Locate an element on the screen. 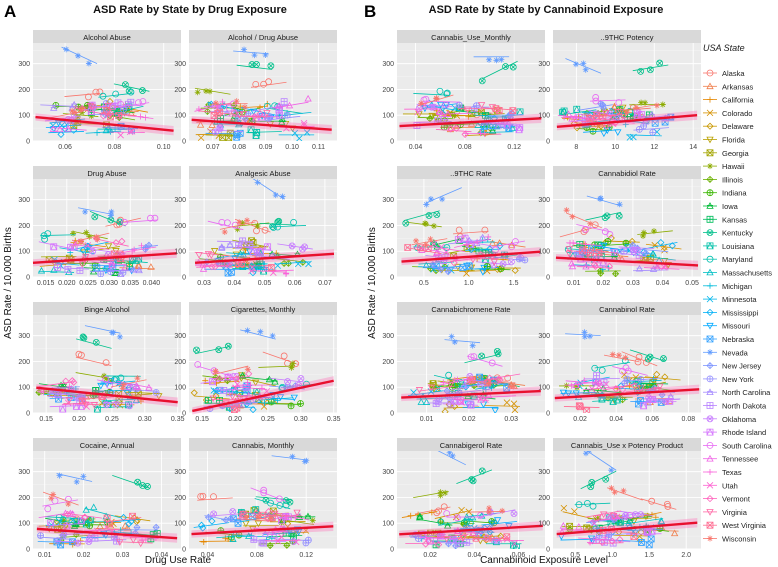 The height and width of the screenshot is (567, 778). facet-strip-label: Binge Alcohol is located at coordinates (107, 309).